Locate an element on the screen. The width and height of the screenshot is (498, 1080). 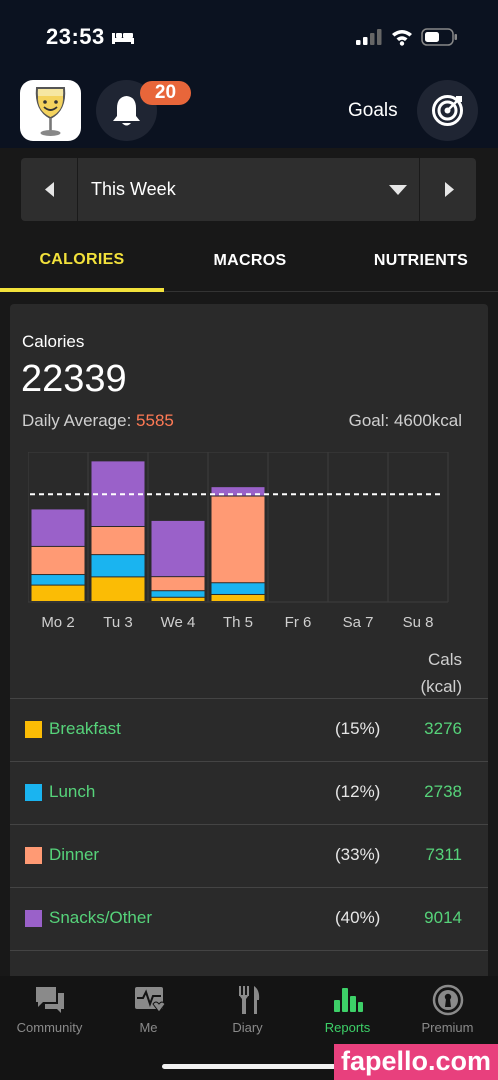
snacks-swatch is located at coordinates (33, 918).